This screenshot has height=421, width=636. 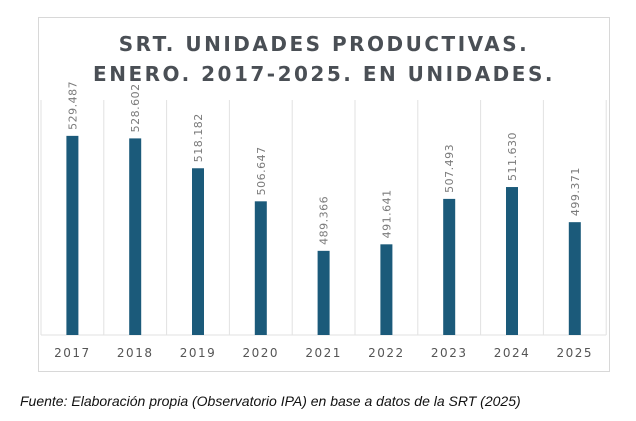 What do you see at coordinates (72, 105) in the screenshot?
I see `data-label-2017: 529.487` at bounding box center [72, 105].